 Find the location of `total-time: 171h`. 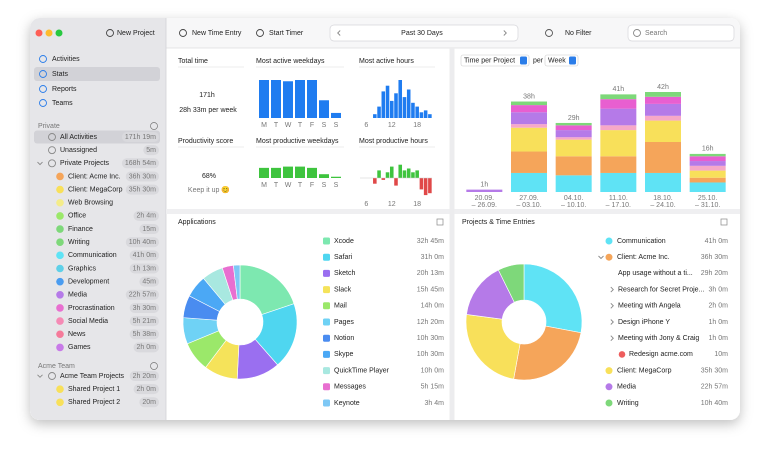

total-time: 171h is located at coordinates (207, 95).